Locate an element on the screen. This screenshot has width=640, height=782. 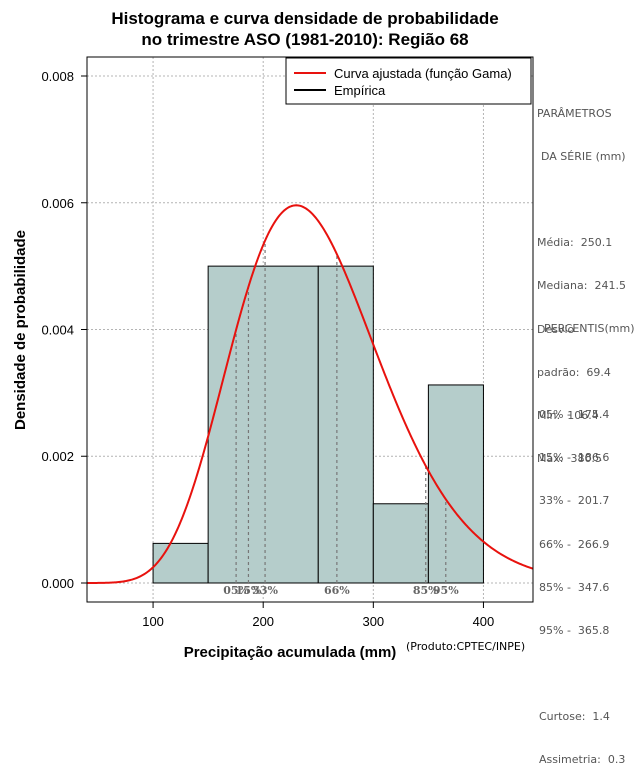
x-tick-label: 100 is located at coordinates (153, 621).